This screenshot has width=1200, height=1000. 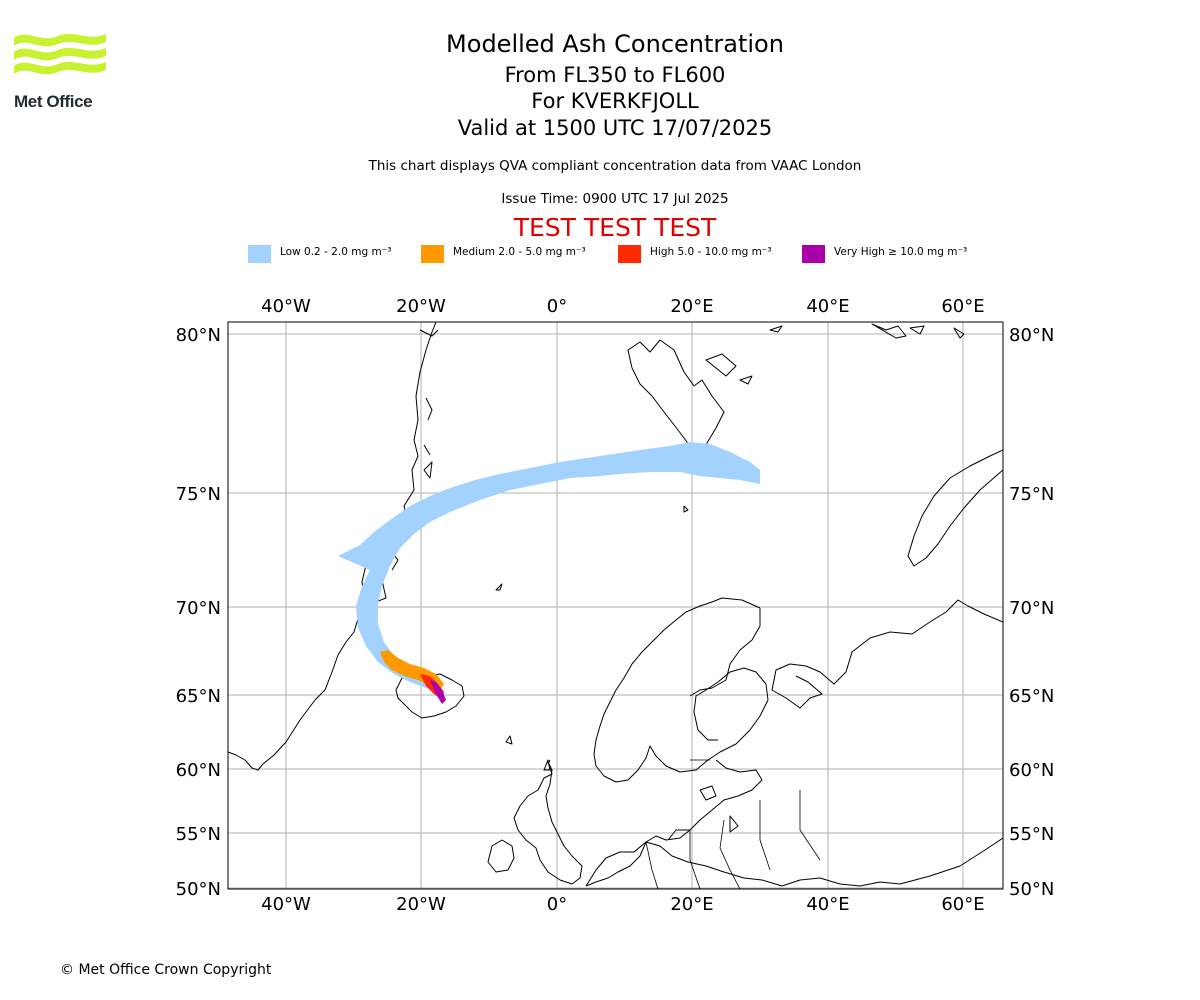 I want to click on lon-tick-label-top: 40°E, so click(x=827, y=306).